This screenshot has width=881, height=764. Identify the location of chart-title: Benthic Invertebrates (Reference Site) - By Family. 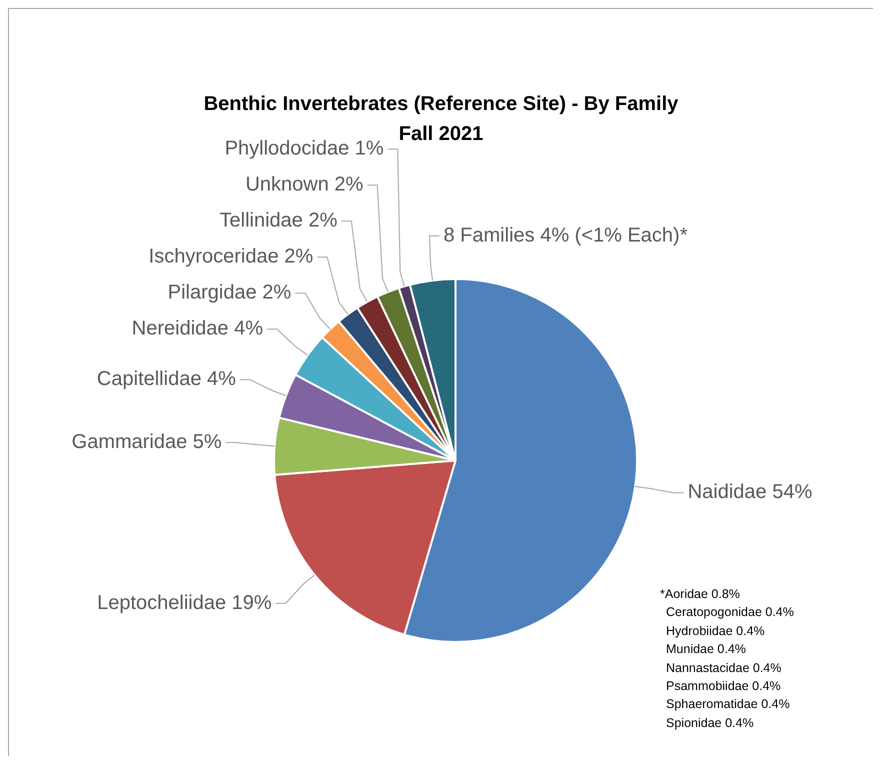
(441, 104).